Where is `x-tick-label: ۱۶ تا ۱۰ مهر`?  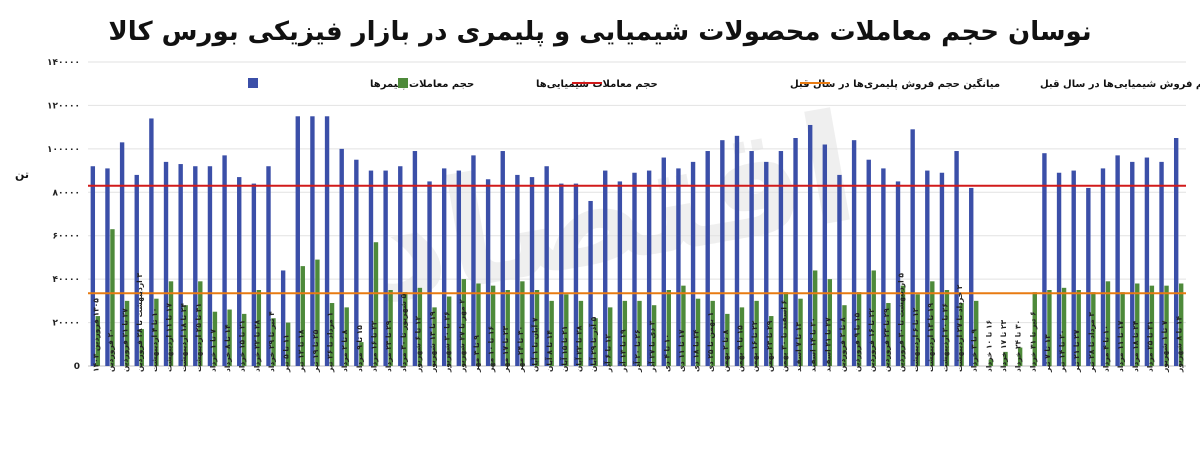
x-tick-label: ۱۶ تا ۱۰ مهر is located at coordinates (491, 349).